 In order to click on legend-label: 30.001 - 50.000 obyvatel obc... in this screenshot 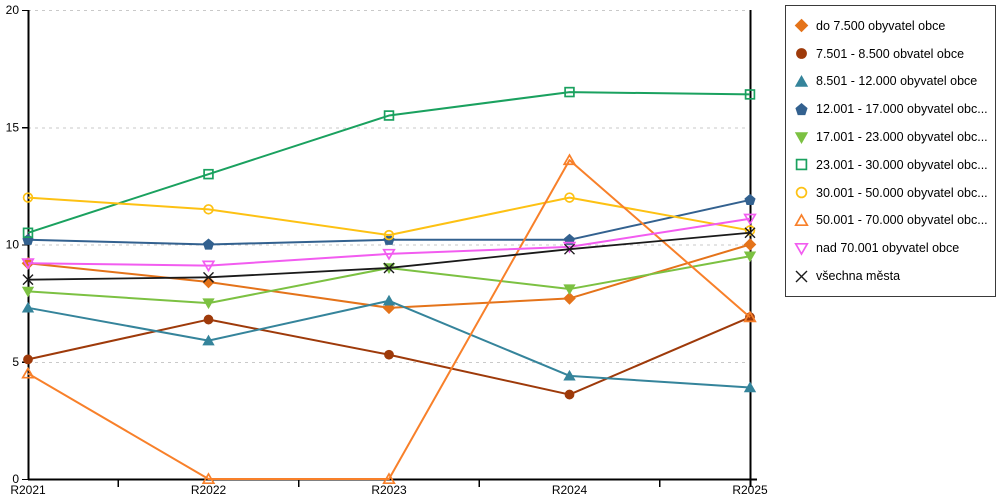, I will do `click(902, 192)`.